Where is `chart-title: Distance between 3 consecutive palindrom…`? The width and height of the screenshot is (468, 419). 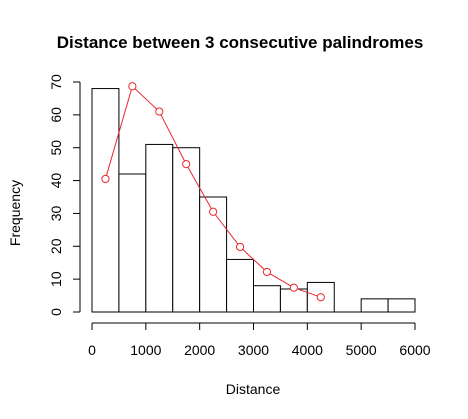
chart-title: Distance between 3 consecutive palindrom… is located at coordinates (240, 42).